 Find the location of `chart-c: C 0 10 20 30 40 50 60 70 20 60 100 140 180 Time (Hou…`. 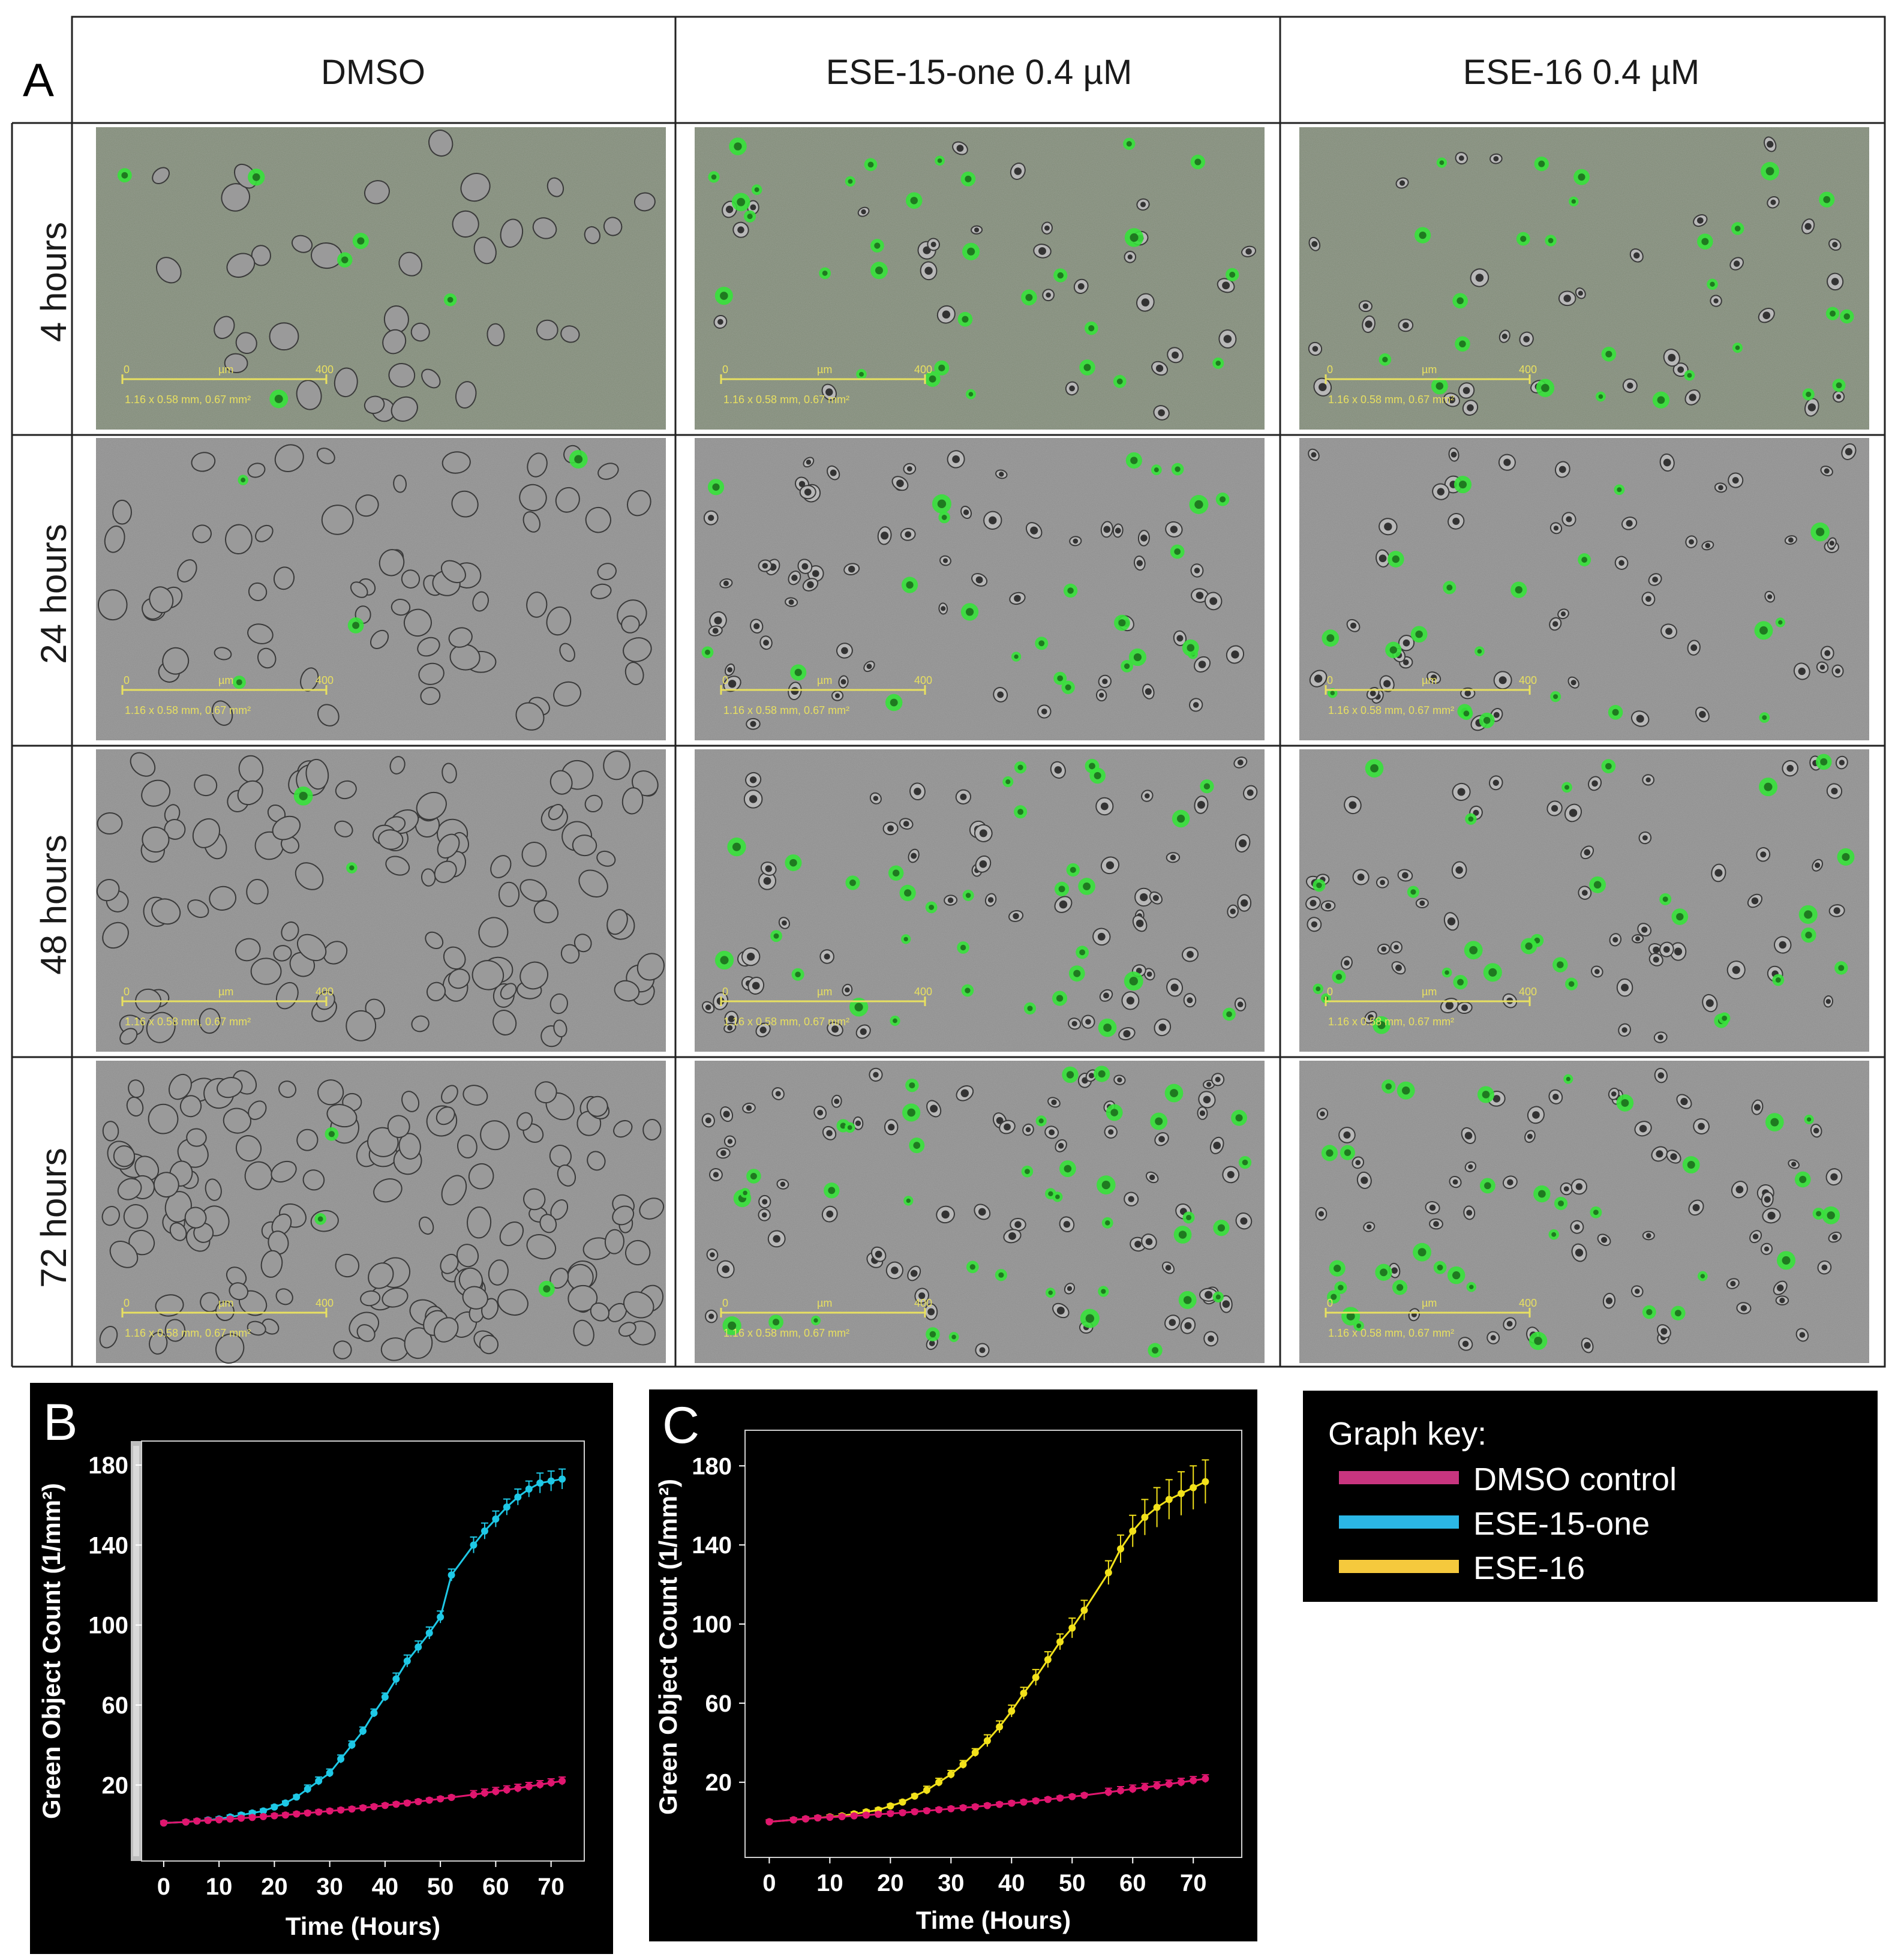

chart-c: C 0 10 20 30 40 50 60 70 20 60 100 140 180 Time (Hou… is located at coordinates (953, 1665).